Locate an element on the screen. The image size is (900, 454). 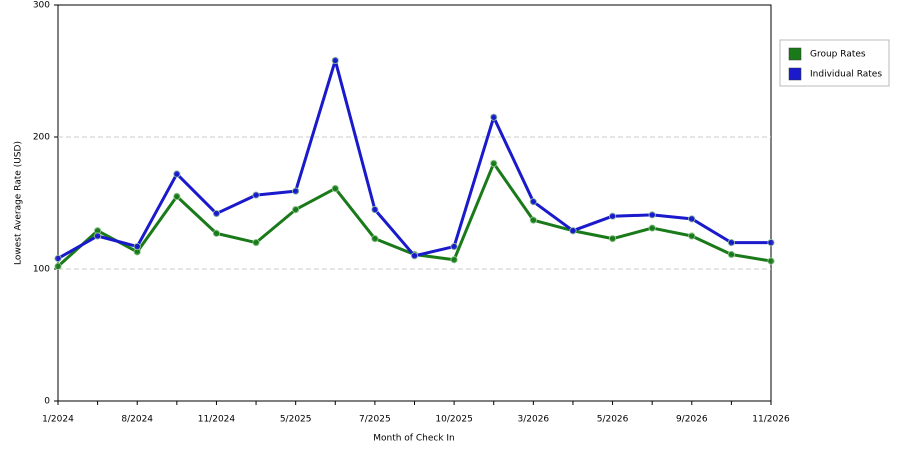
x-tick-label: 5/2025 is located at coordinates (296, 420).